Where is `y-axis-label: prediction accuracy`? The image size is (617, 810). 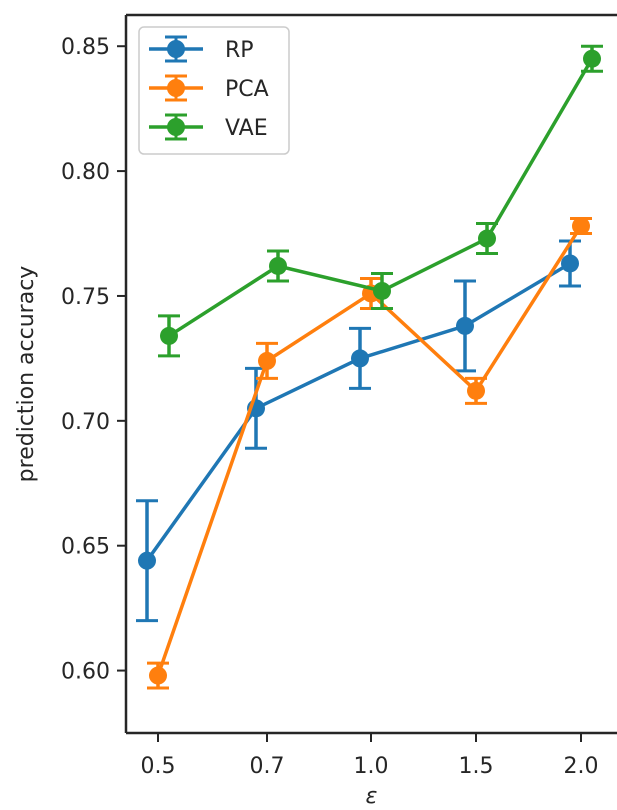
y-axis-label: prediction accuracy is located at coordinates (26, 374).